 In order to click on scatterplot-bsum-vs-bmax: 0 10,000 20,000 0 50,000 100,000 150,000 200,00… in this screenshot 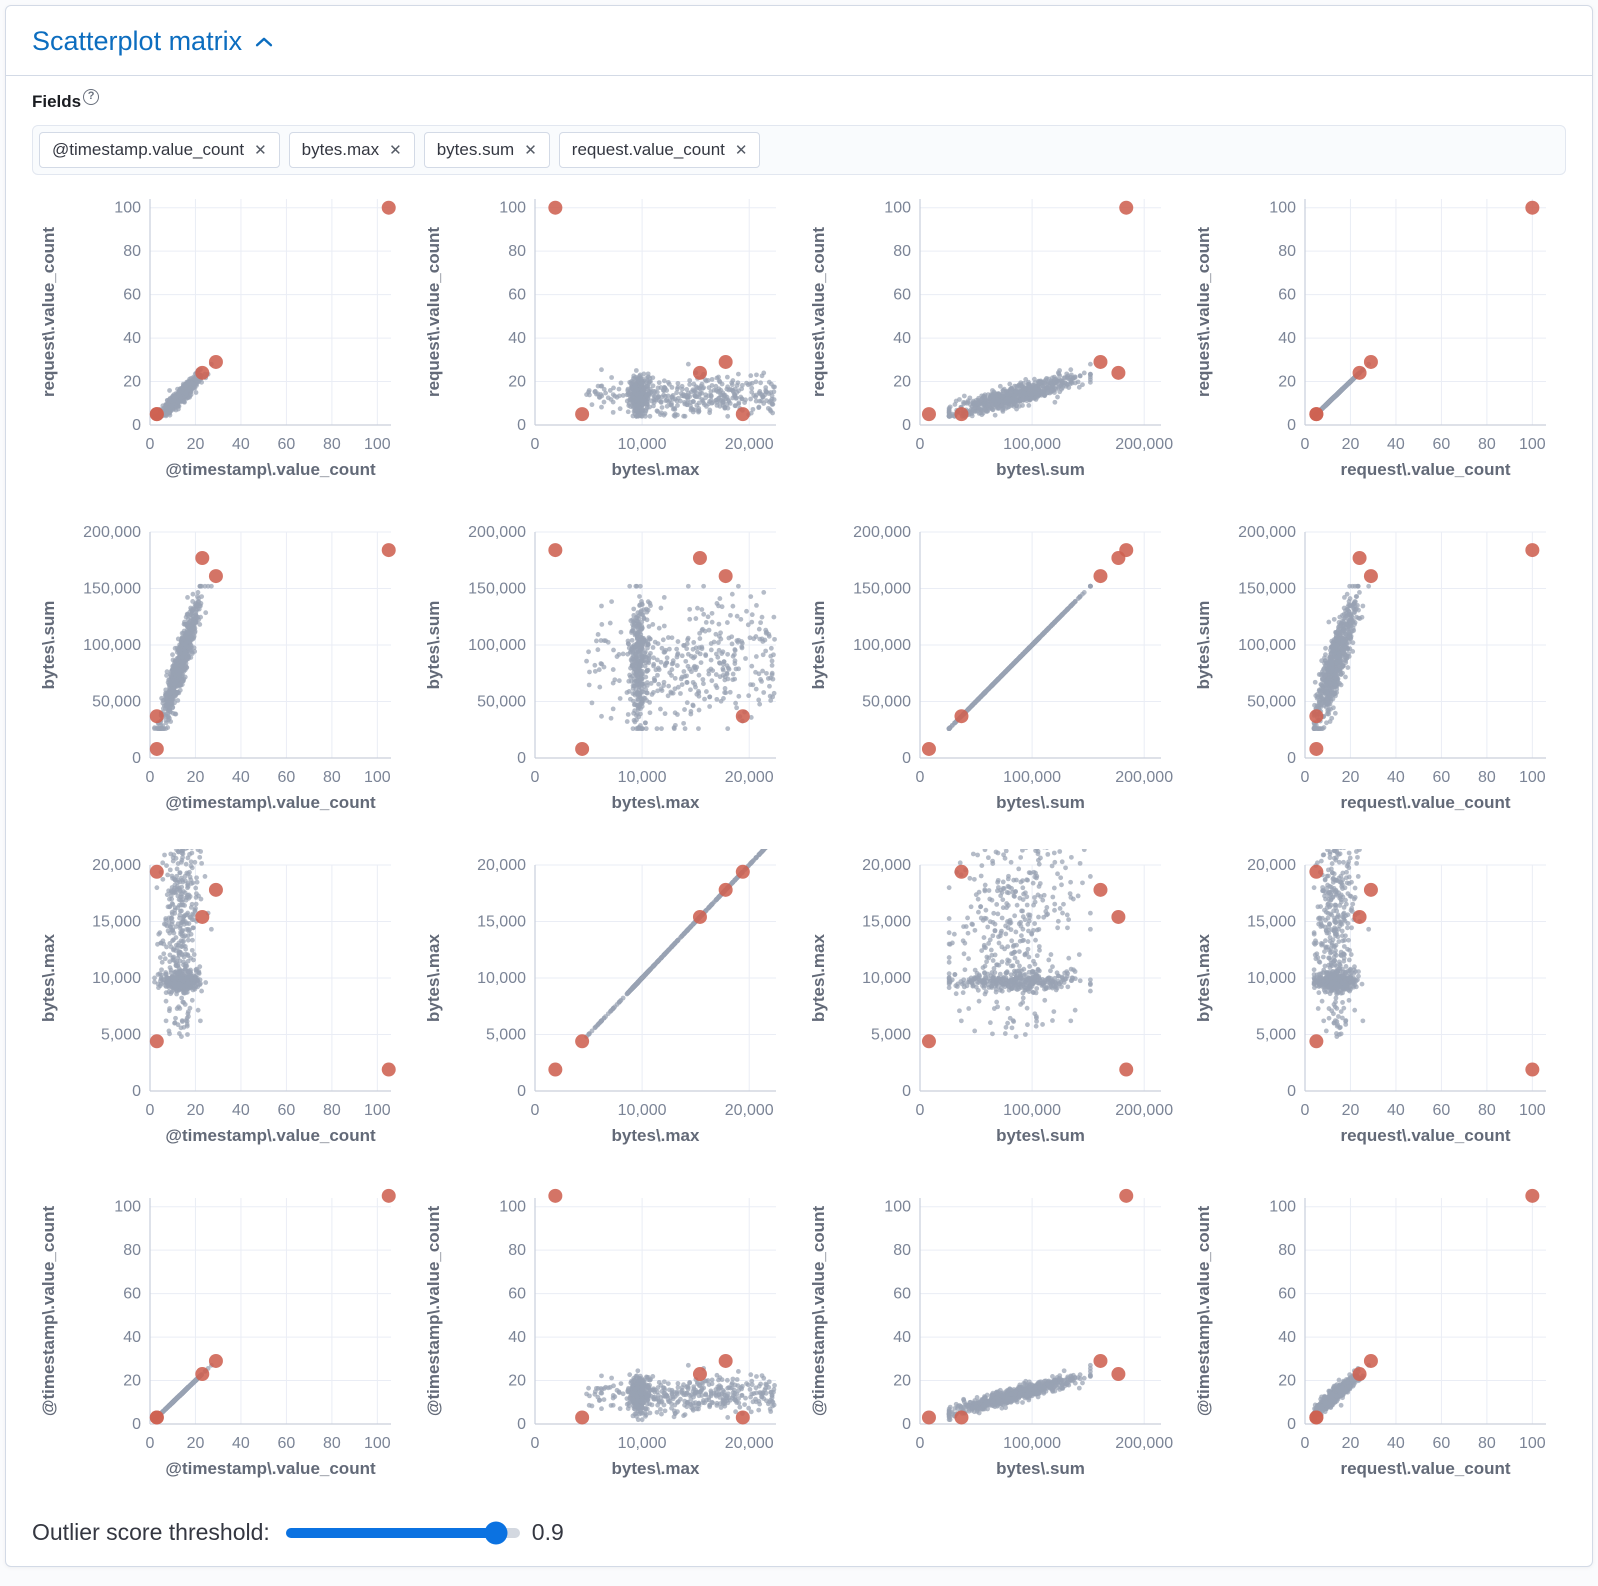, I will do `click(605, 682)`.